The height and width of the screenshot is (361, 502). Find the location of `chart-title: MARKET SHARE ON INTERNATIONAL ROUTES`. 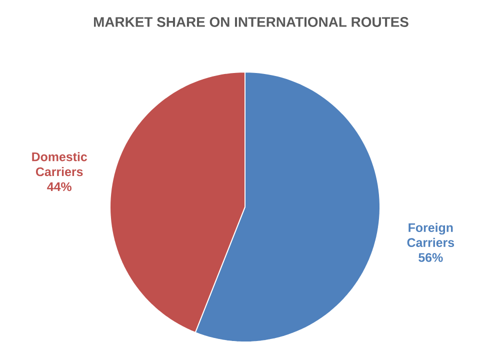

chart-title: MARKET SHARE ON INTERNATIONAL ROUTES is located at coordinates (251, 22).